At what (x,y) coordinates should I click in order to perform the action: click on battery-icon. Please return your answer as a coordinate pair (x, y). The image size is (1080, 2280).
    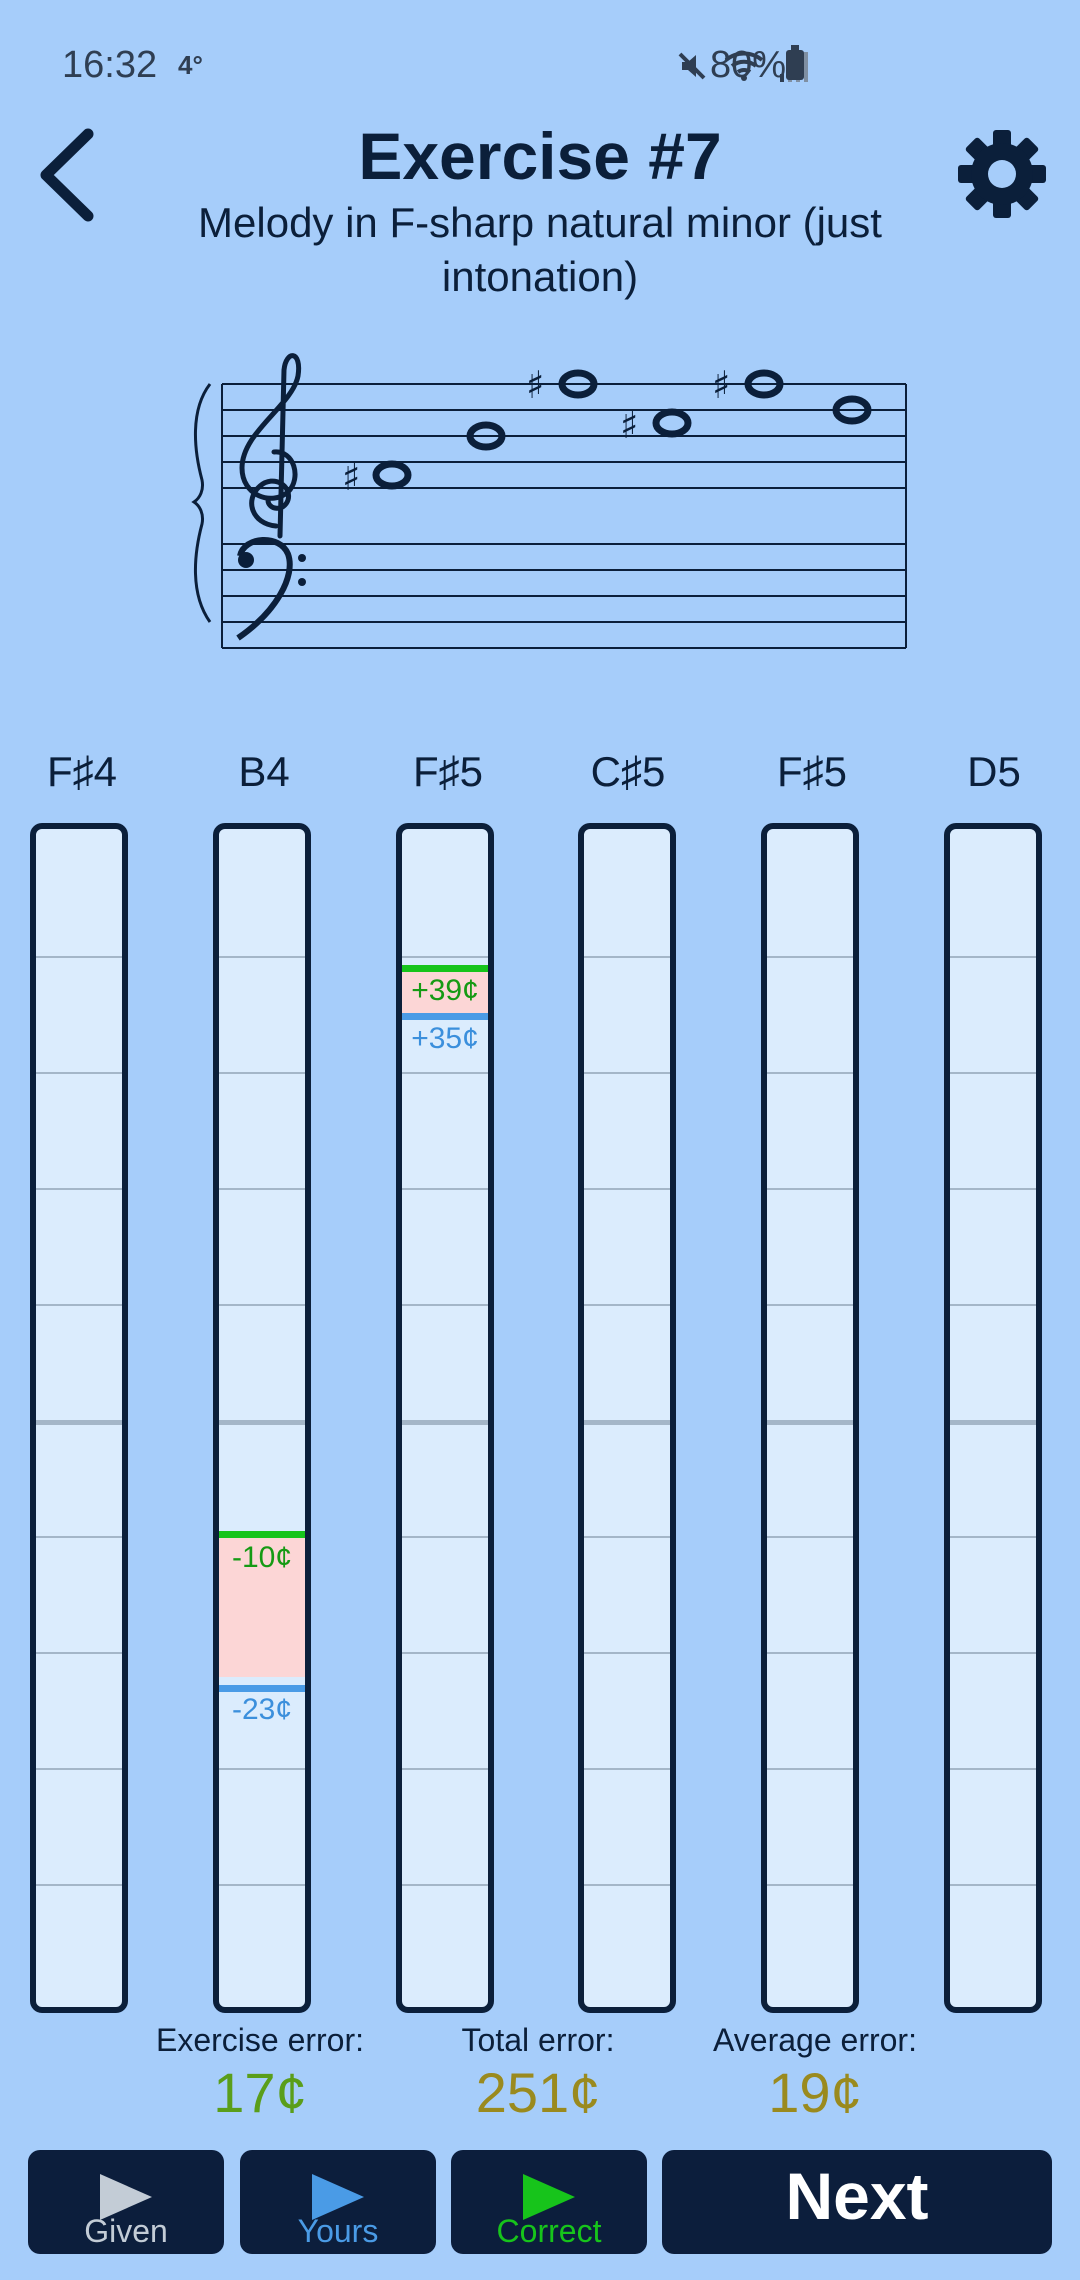
    Looking at the image, I should click on (795, 62).